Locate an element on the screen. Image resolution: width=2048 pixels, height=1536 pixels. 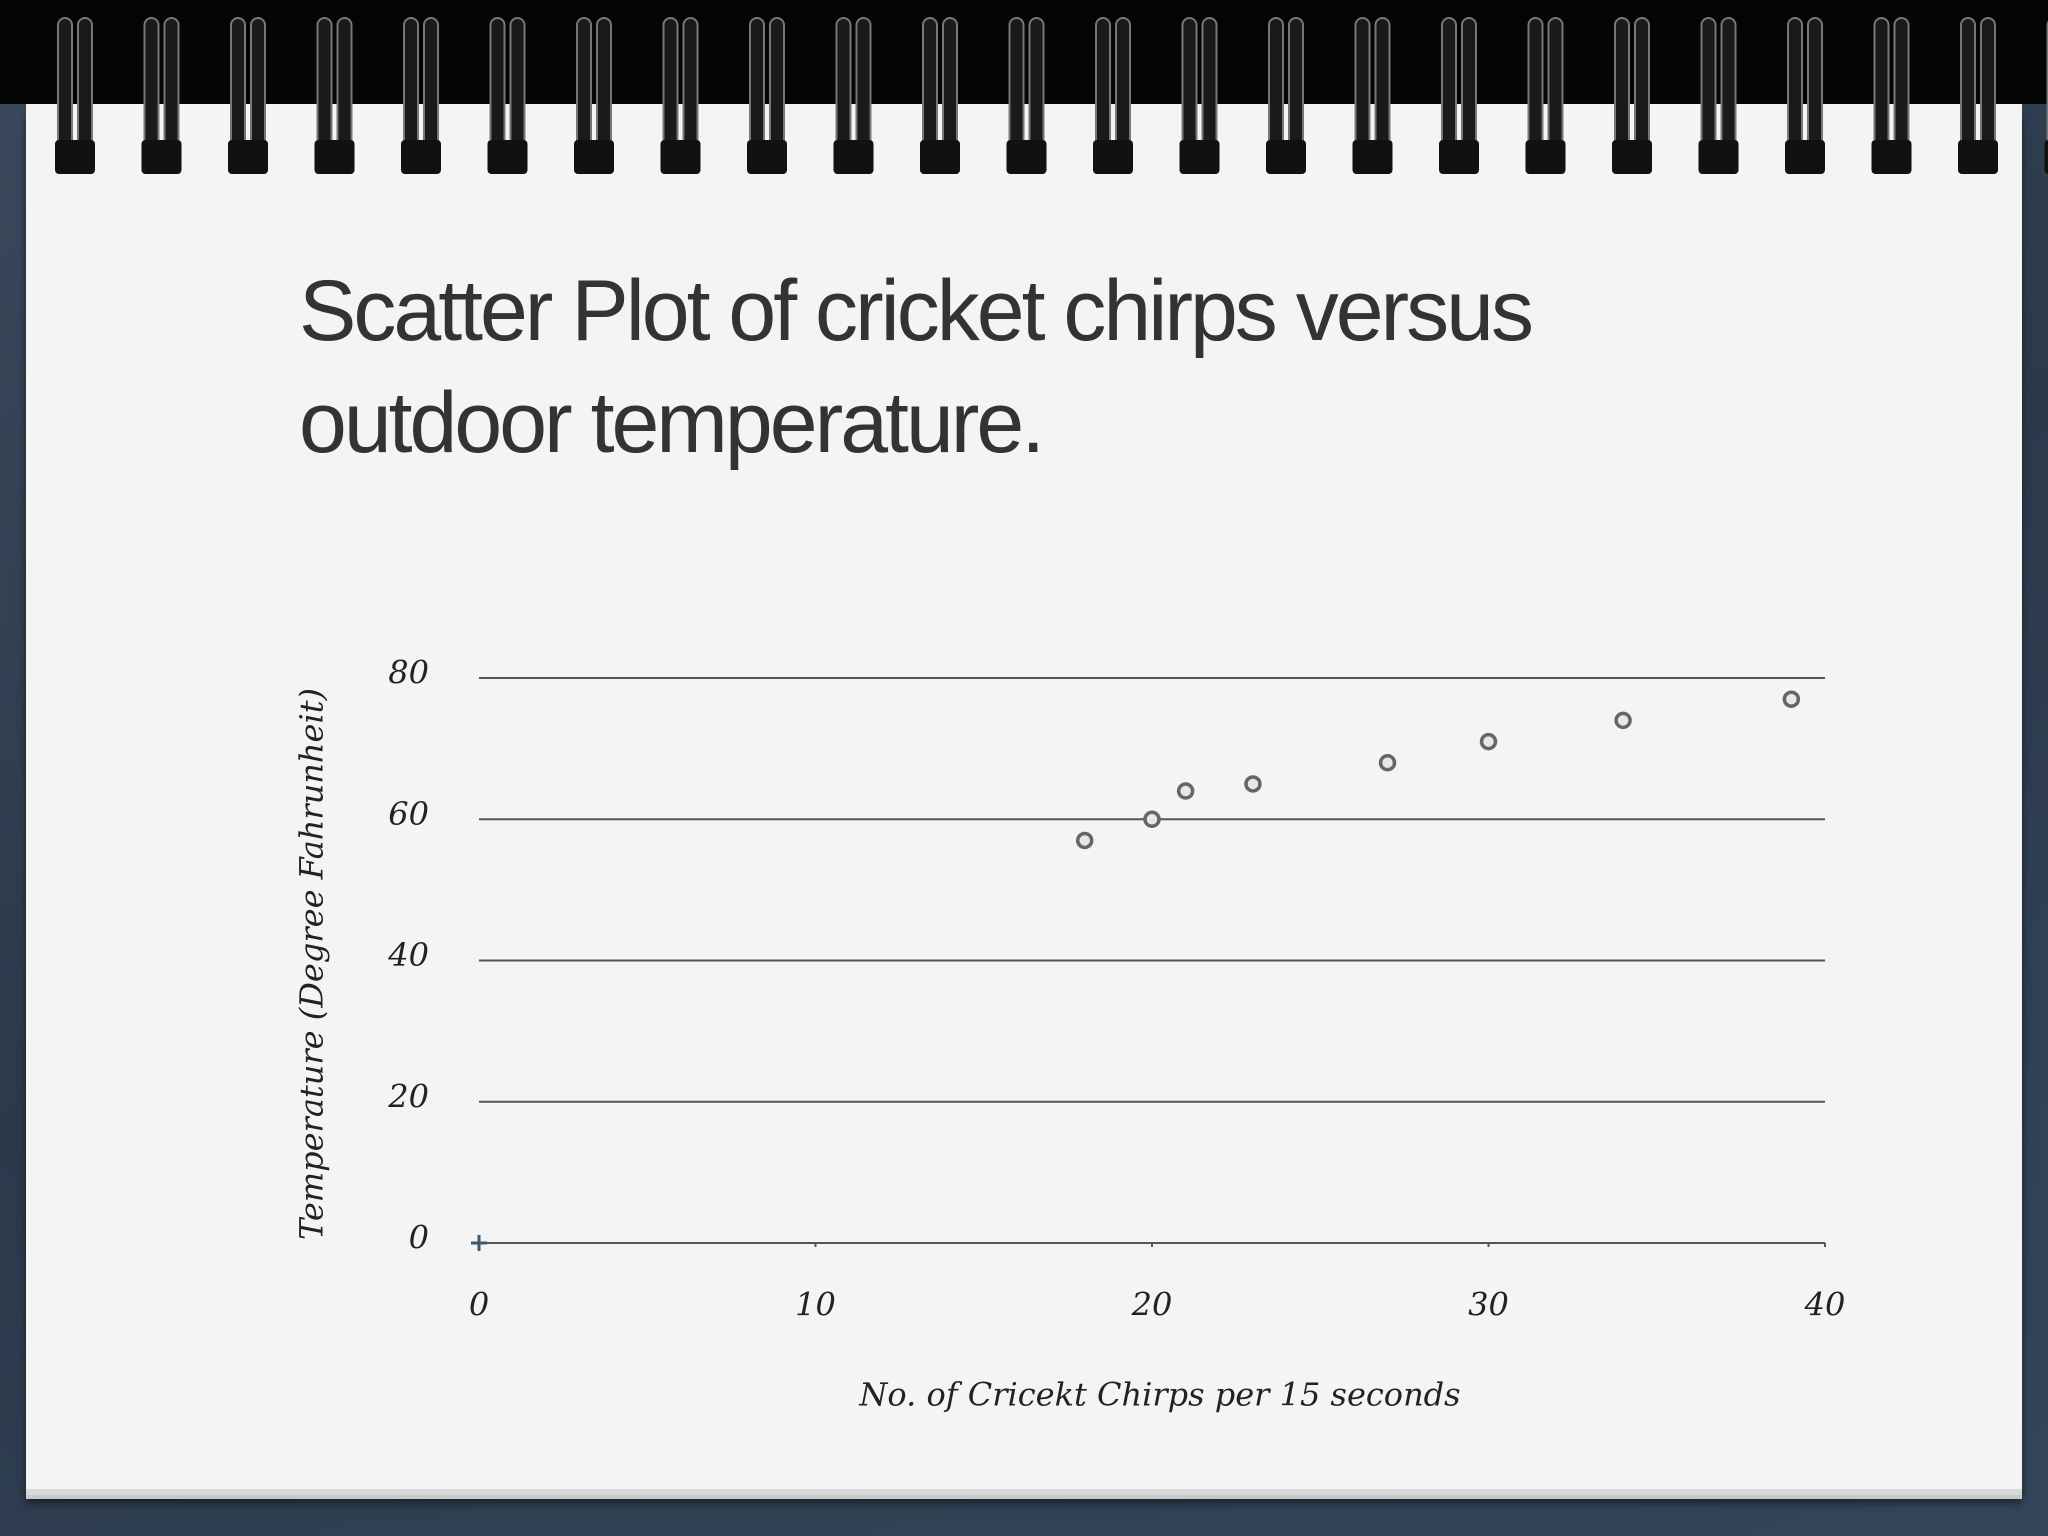
spiral-rings is located at coordinates (1051, 95).